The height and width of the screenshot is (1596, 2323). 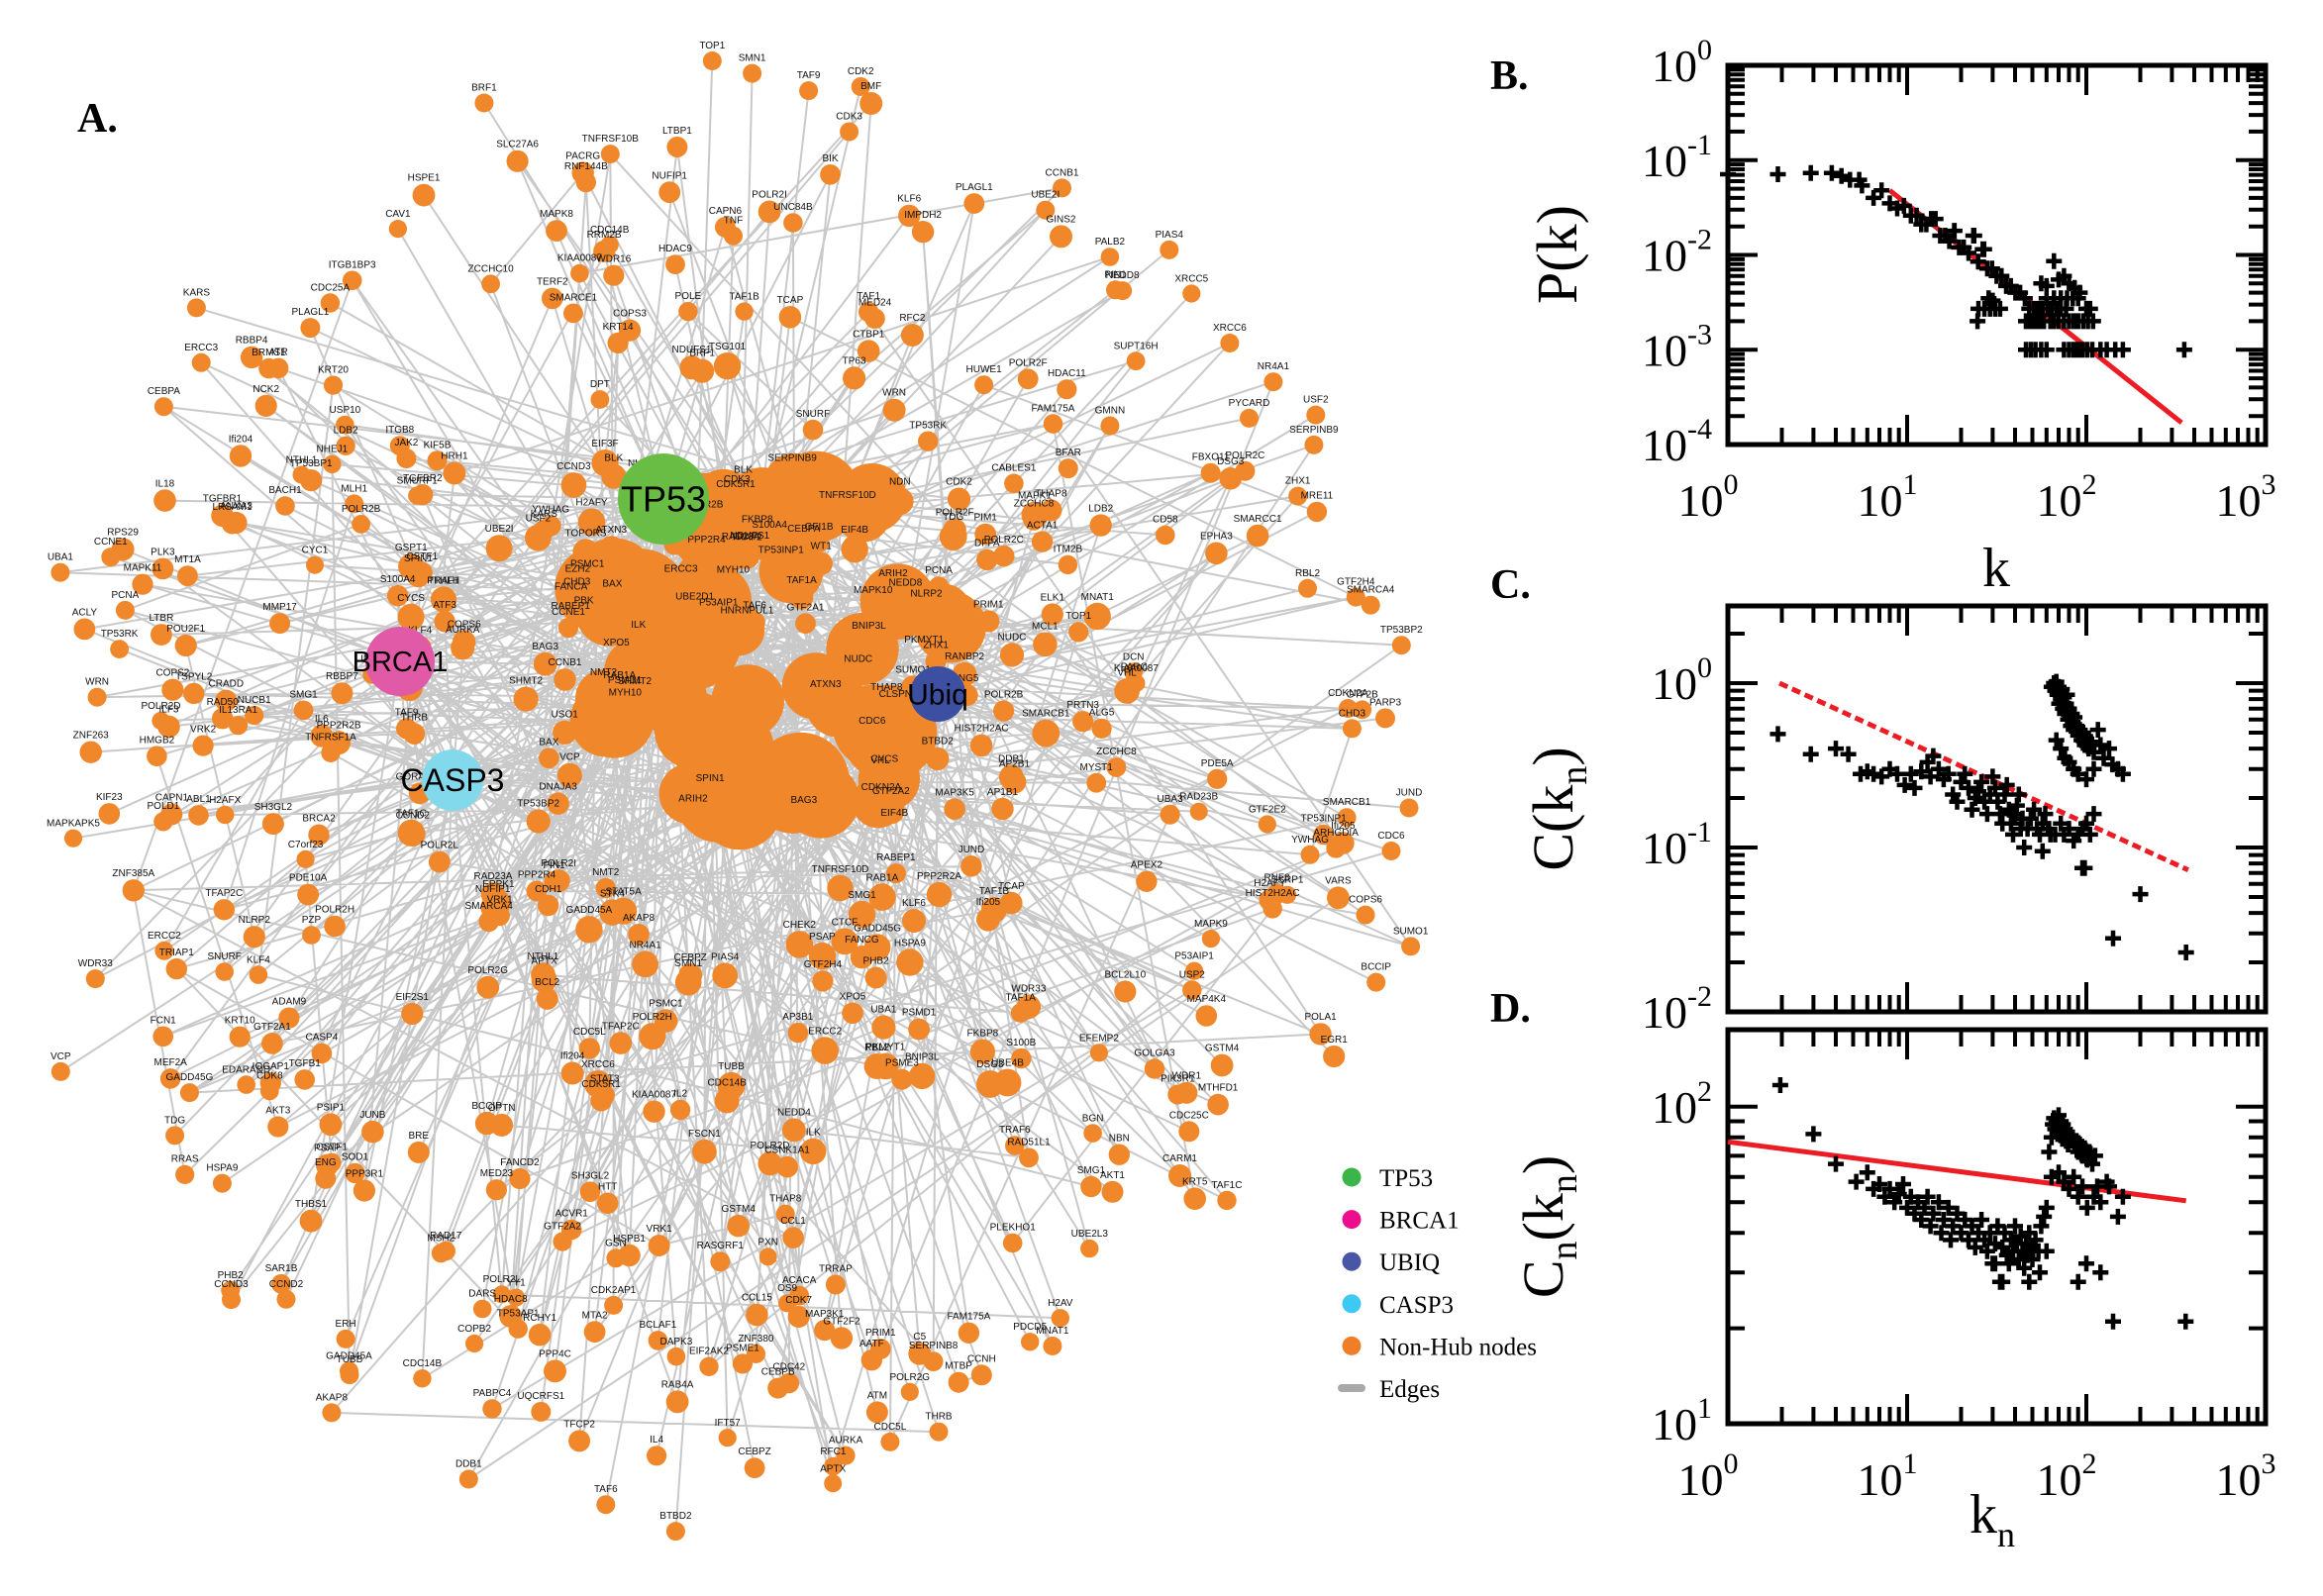 I want to click on node-label: PARC, so click(x=1135, y=668).